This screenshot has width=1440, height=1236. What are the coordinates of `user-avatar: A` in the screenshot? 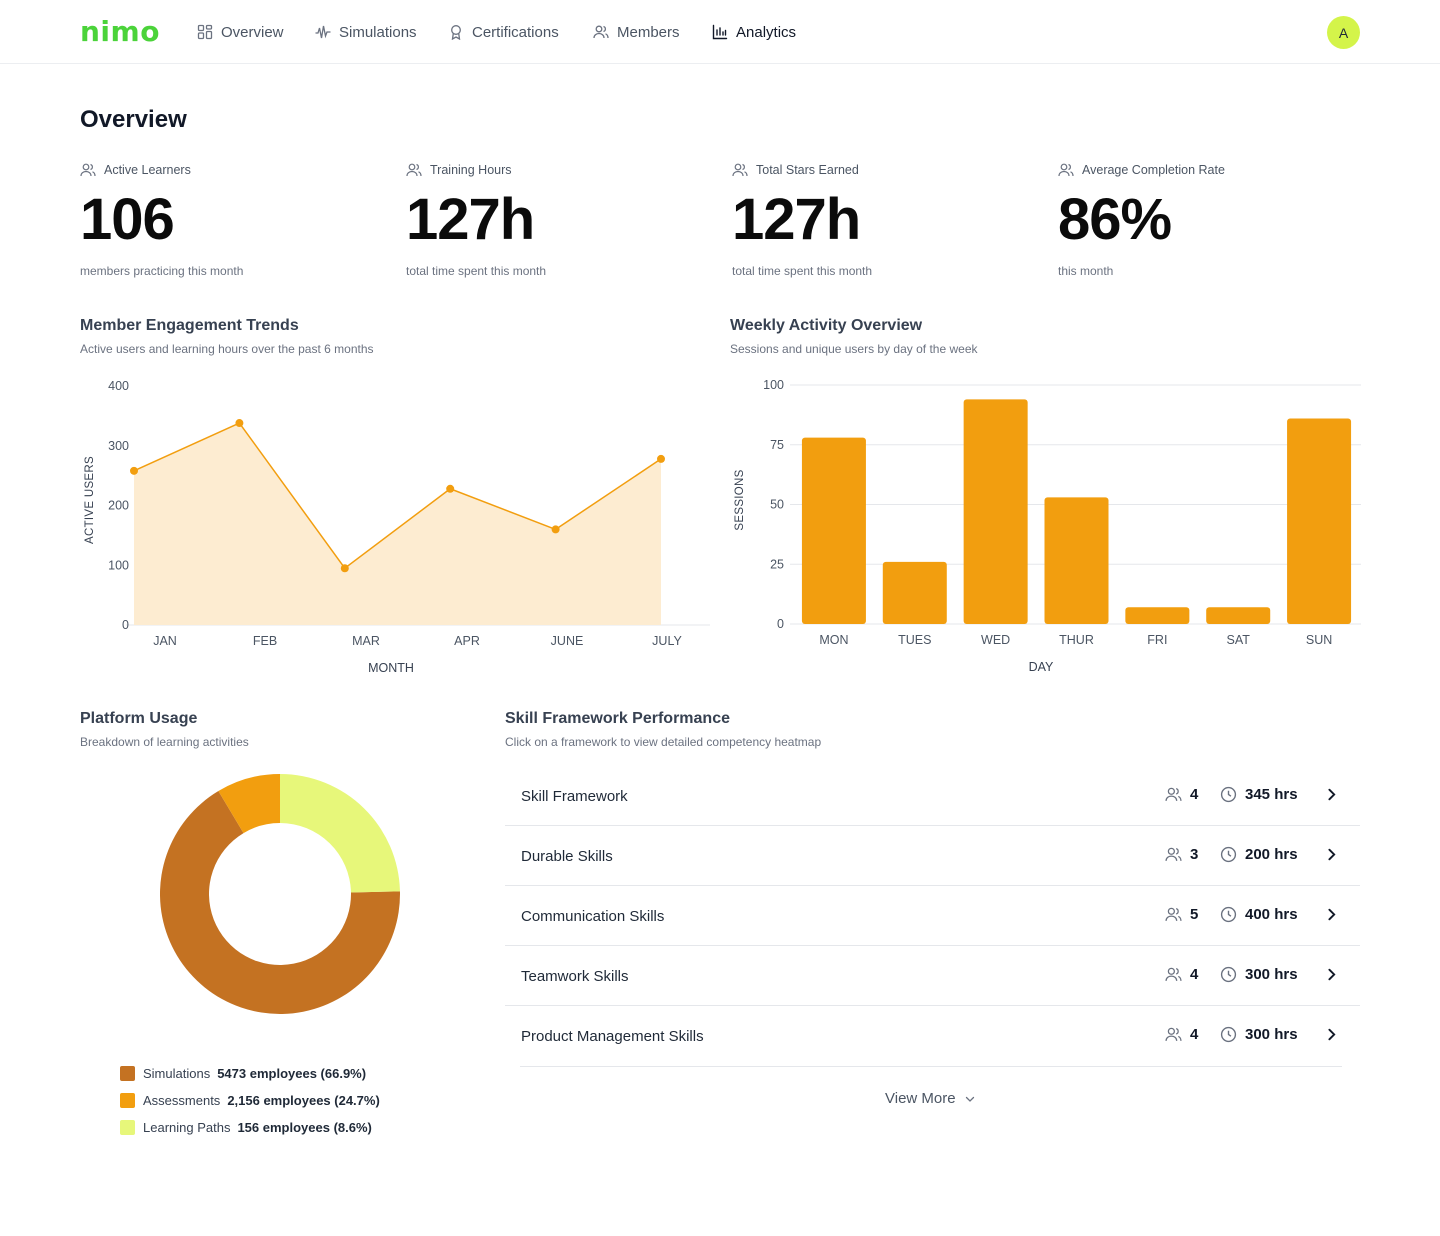 It's located at (1343, 32).